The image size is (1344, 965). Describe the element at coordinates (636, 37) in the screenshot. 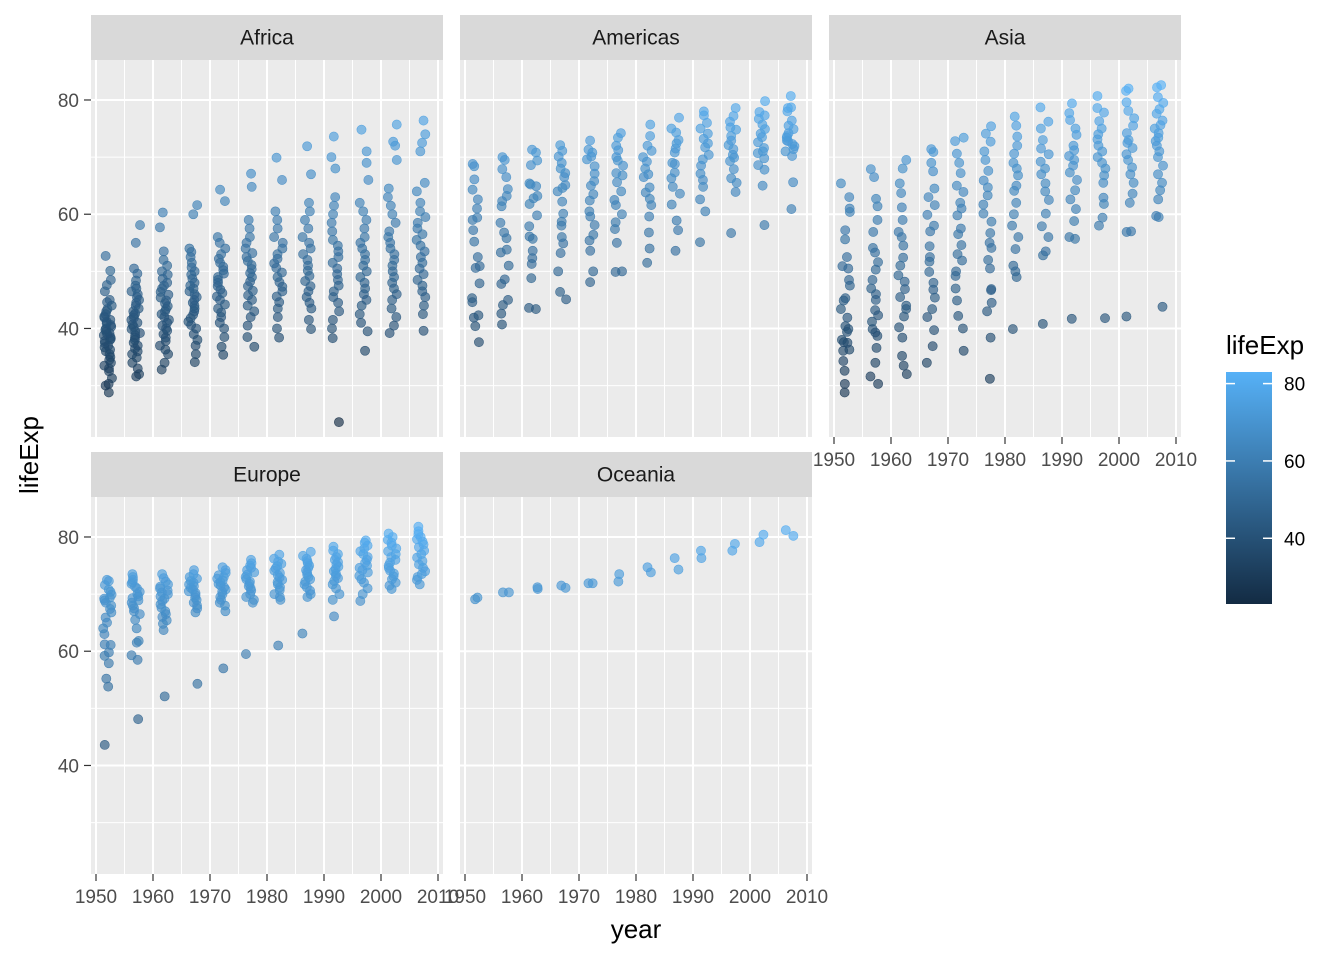

I see `facet-strip` at that location.